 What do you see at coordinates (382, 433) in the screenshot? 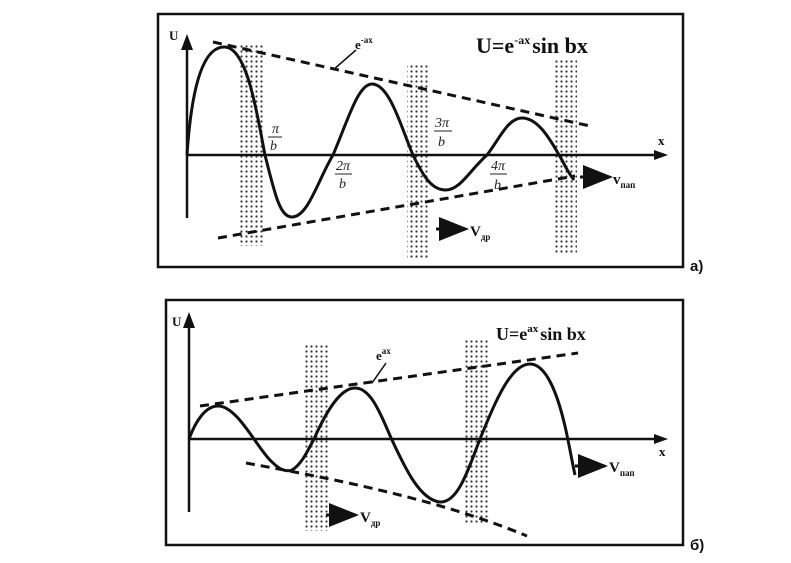
I see `growing-wave` at bounding box center [382, 433].